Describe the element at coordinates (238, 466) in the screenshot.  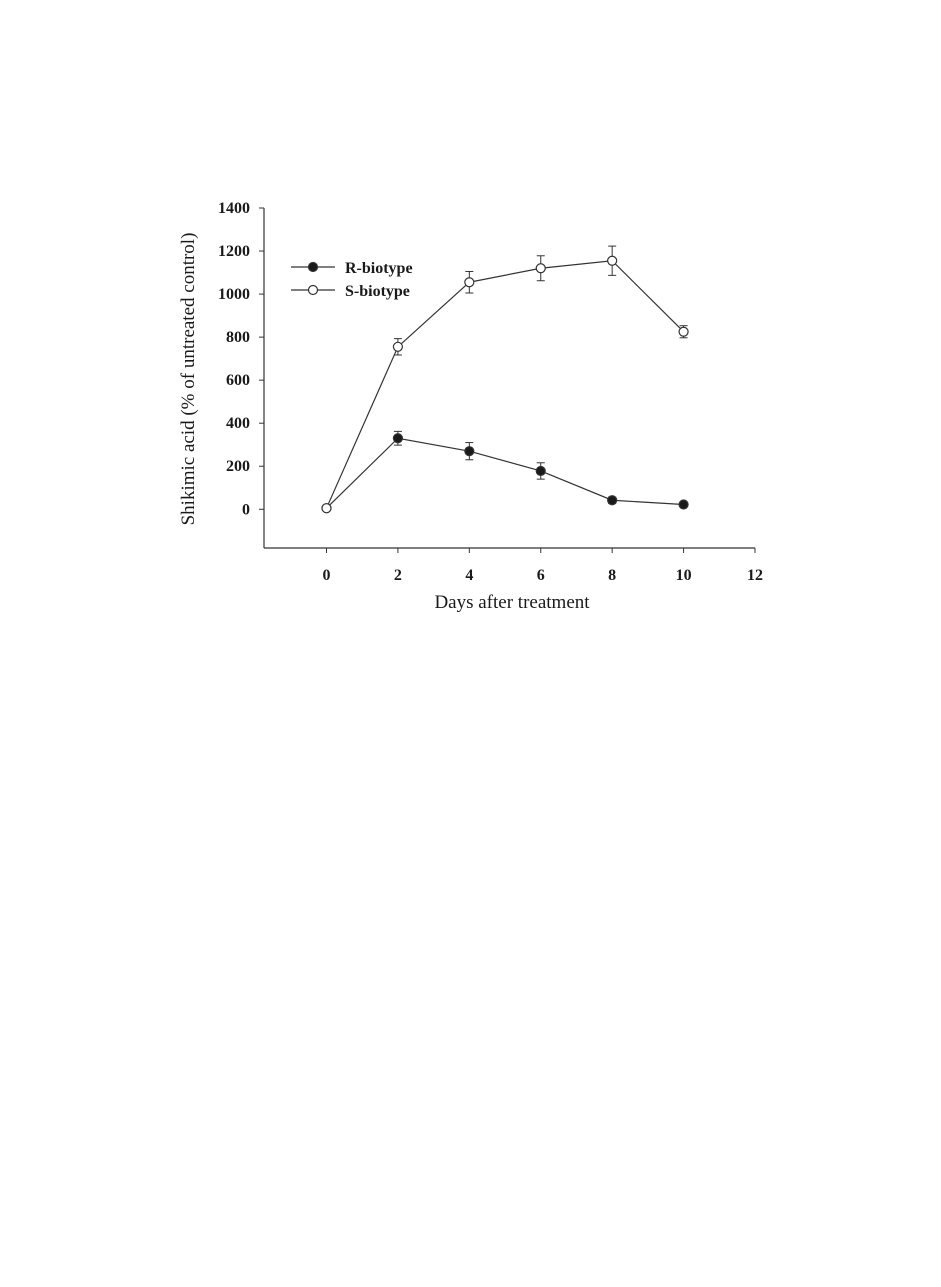
I see `y-tick-label: 200` at that location.